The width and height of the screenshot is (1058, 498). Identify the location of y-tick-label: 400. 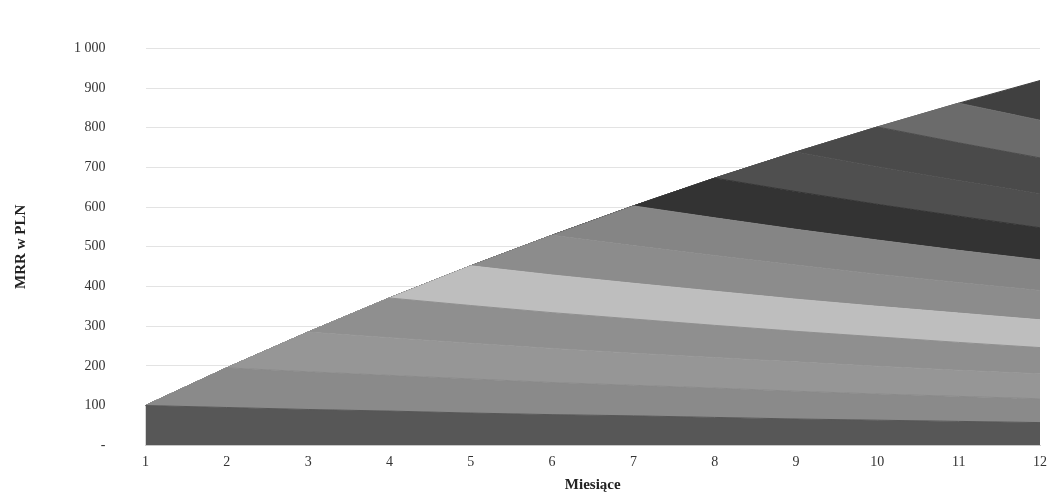
(95, 286).